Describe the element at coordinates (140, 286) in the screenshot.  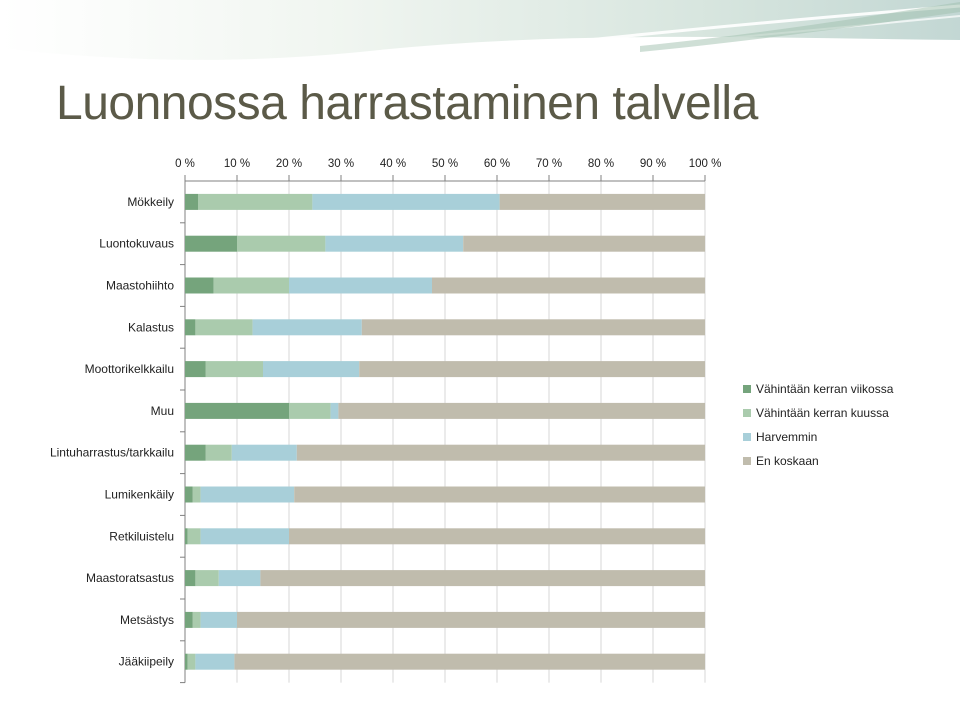
I see `category-label: Maastohiihto` at that location.